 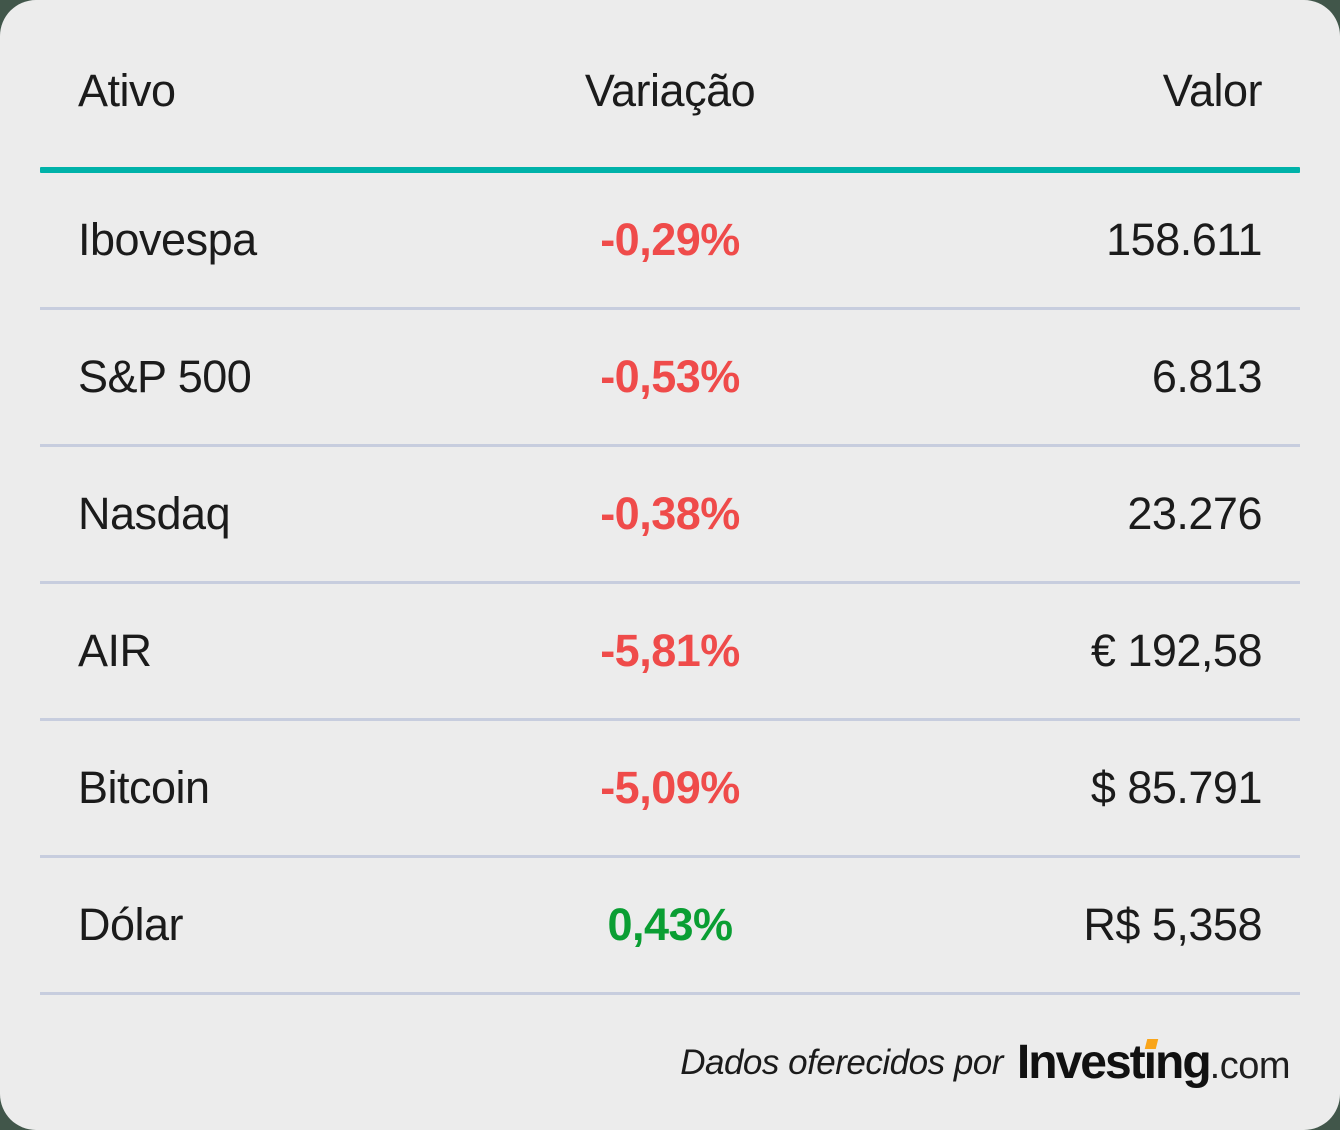 What do you see at coordinates (1250, 1066) in the screenshot?
I see `logo-domain: .com` at bounding box center [1250, 1066].